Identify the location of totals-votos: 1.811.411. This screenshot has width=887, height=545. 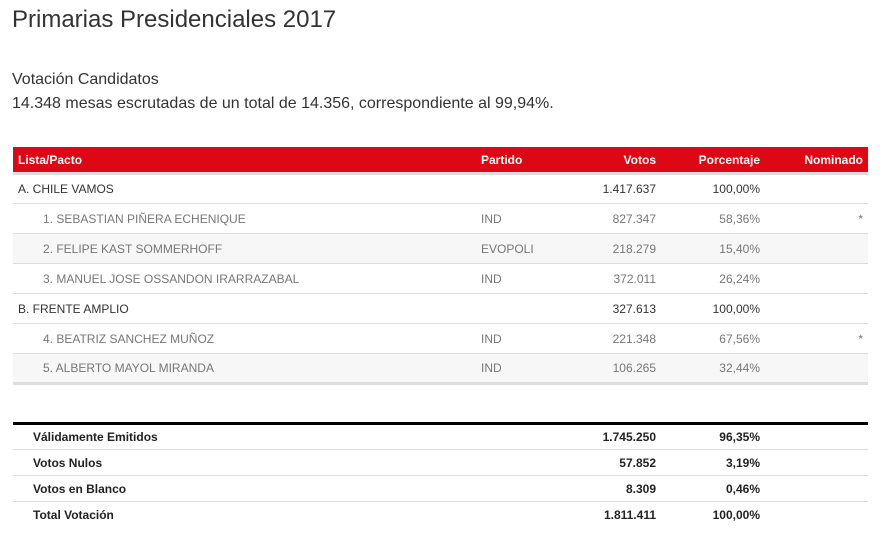
(629, 514).